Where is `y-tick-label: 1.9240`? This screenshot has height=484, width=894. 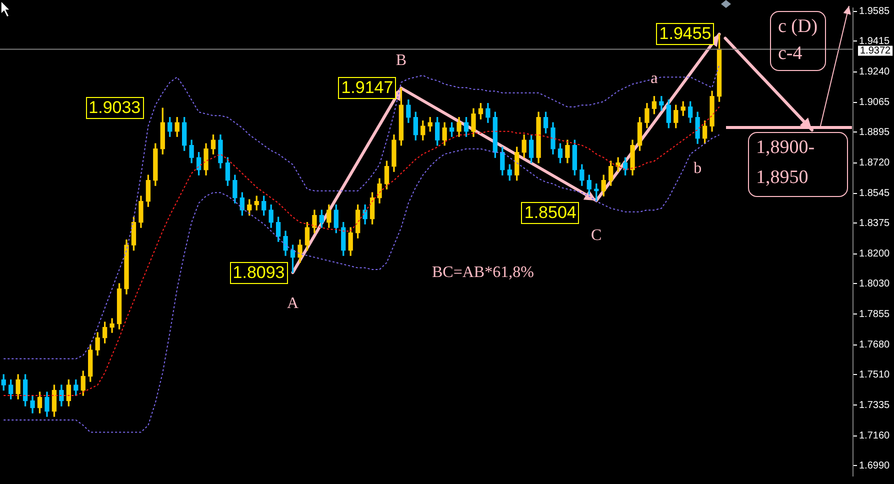 y-tick-label: 1.9240 is located at coordinates (874, 72).